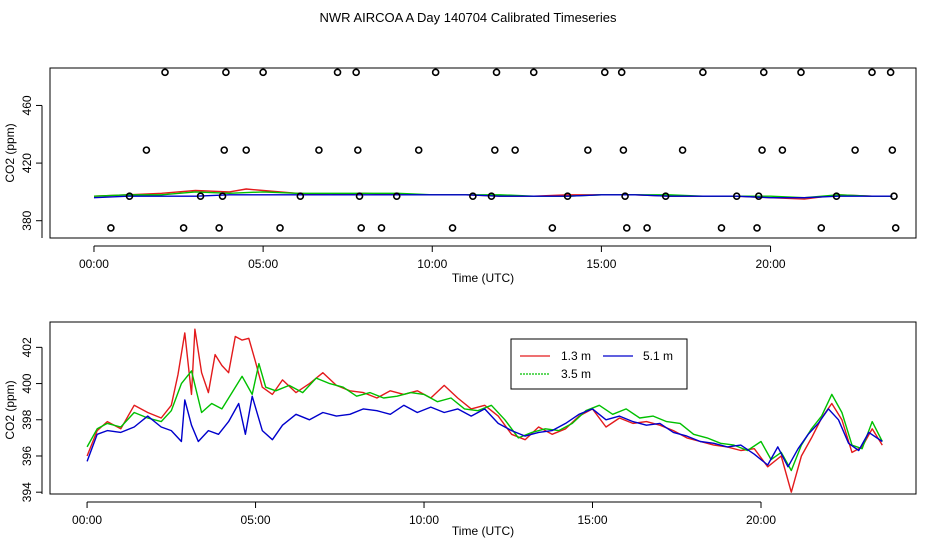  I want to click on top-x-tick-label: 20:00, so click(771, 264).